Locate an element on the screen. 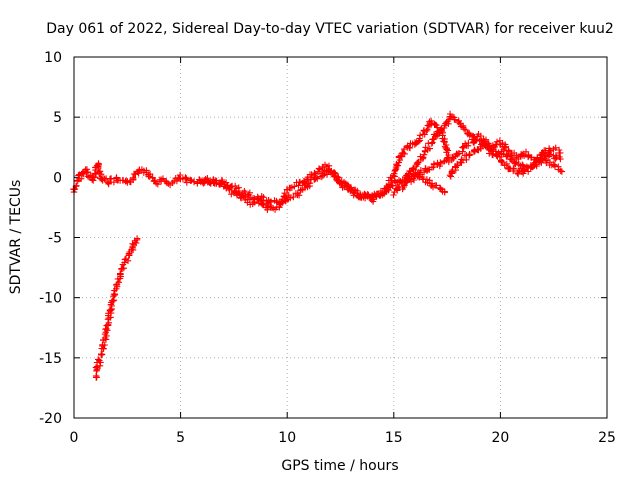  y-tick-label: -10 is located at coordinates (50, 299).